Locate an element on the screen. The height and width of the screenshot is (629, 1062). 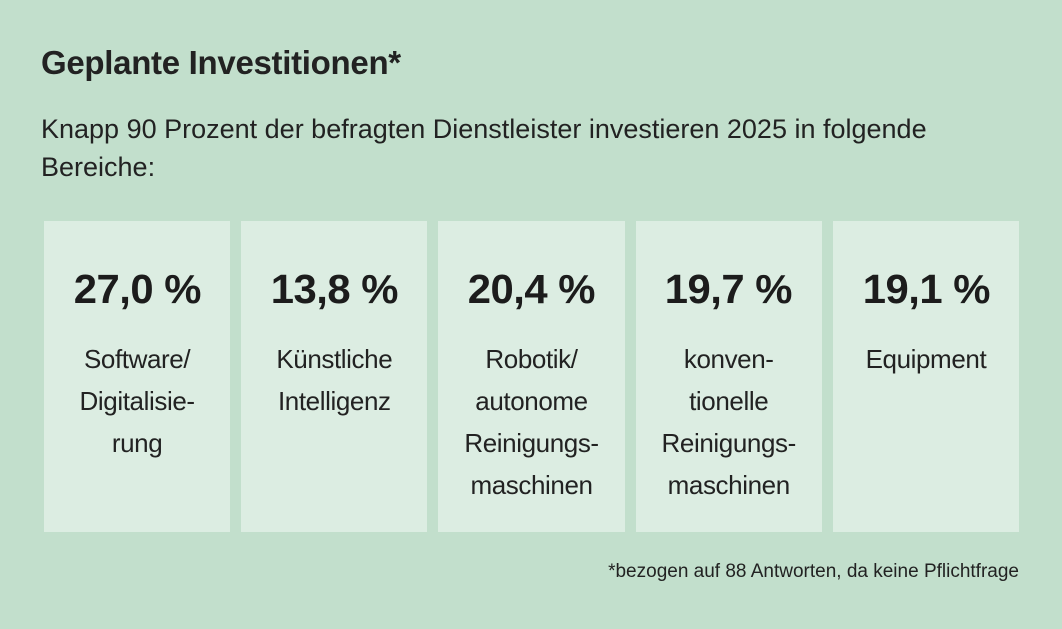
category-label: Künstliche Intelligenz is located at coordinates (334, 380).